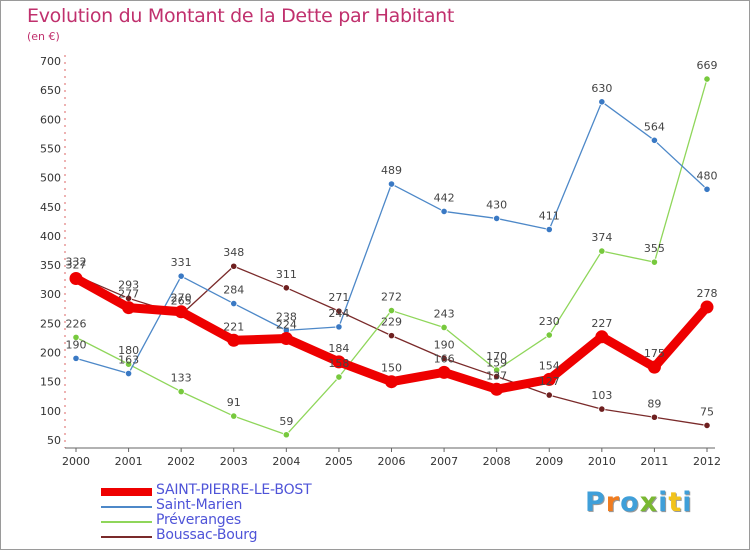 This screenshot has height=550, width=750. I want to click on data-label-preveranges: 374, so click(601, 237).